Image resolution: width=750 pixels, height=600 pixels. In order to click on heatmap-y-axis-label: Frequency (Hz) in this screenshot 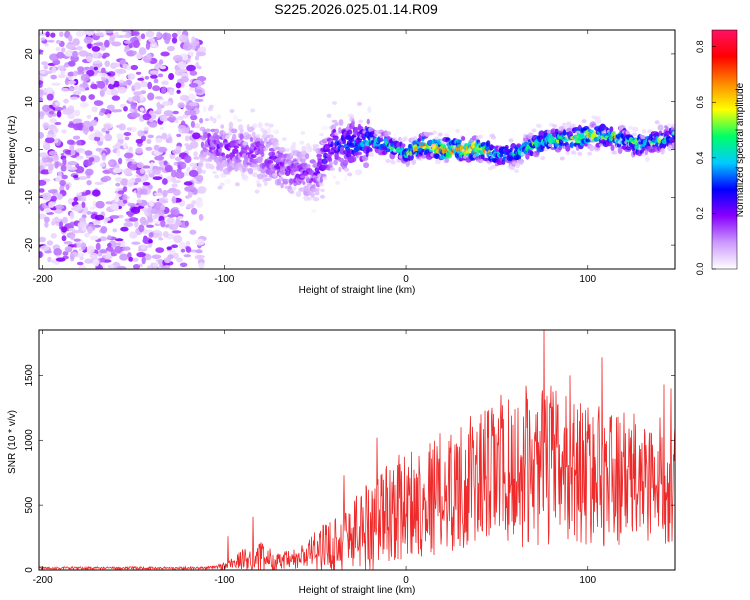, I will do `click(12, 150)`.